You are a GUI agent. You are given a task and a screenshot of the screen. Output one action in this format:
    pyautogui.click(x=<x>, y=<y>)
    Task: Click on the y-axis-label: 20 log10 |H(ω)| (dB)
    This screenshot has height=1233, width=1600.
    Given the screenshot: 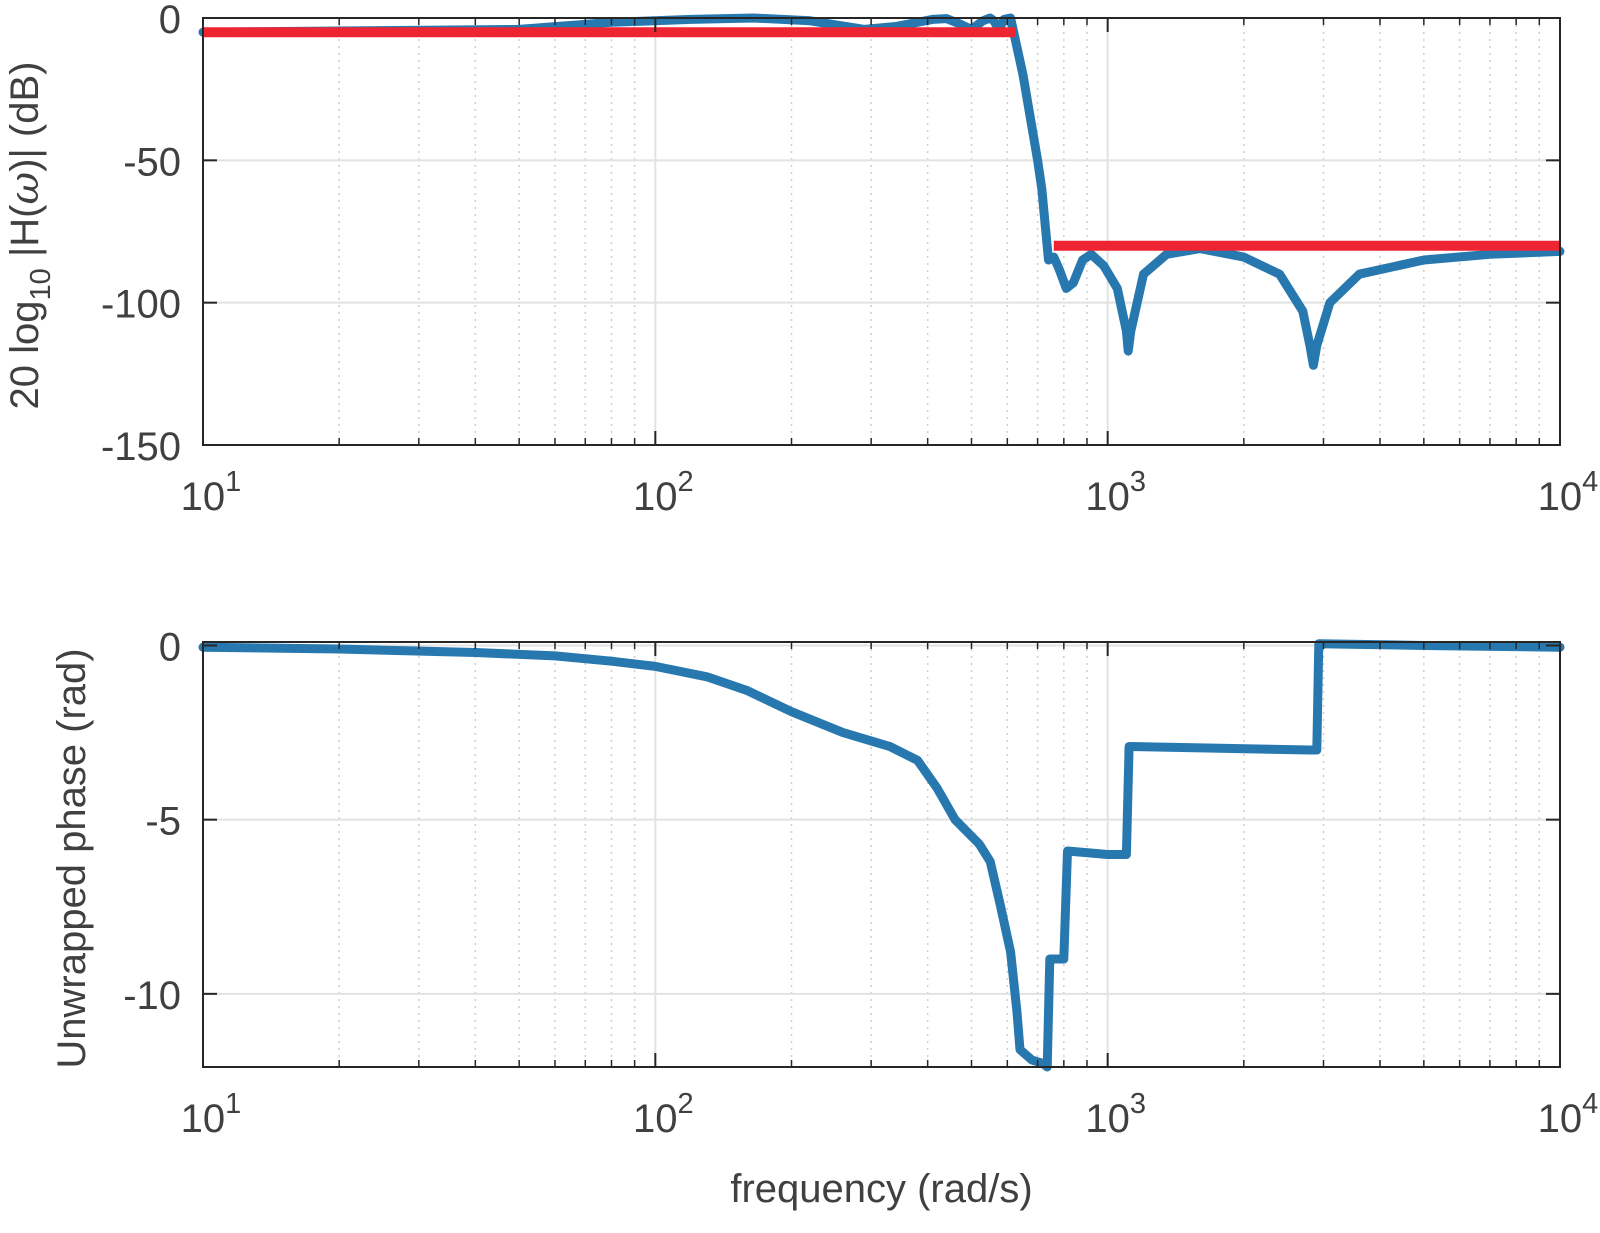 What is the action you would take?
    pyautogui.click(x=29, y=236)
    